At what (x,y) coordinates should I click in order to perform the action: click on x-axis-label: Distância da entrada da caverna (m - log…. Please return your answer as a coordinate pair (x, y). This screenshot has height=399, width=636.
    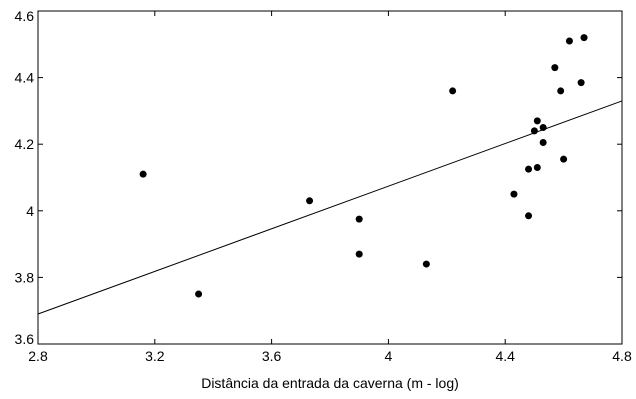
    Looking at the image, I should click on (330, 383).